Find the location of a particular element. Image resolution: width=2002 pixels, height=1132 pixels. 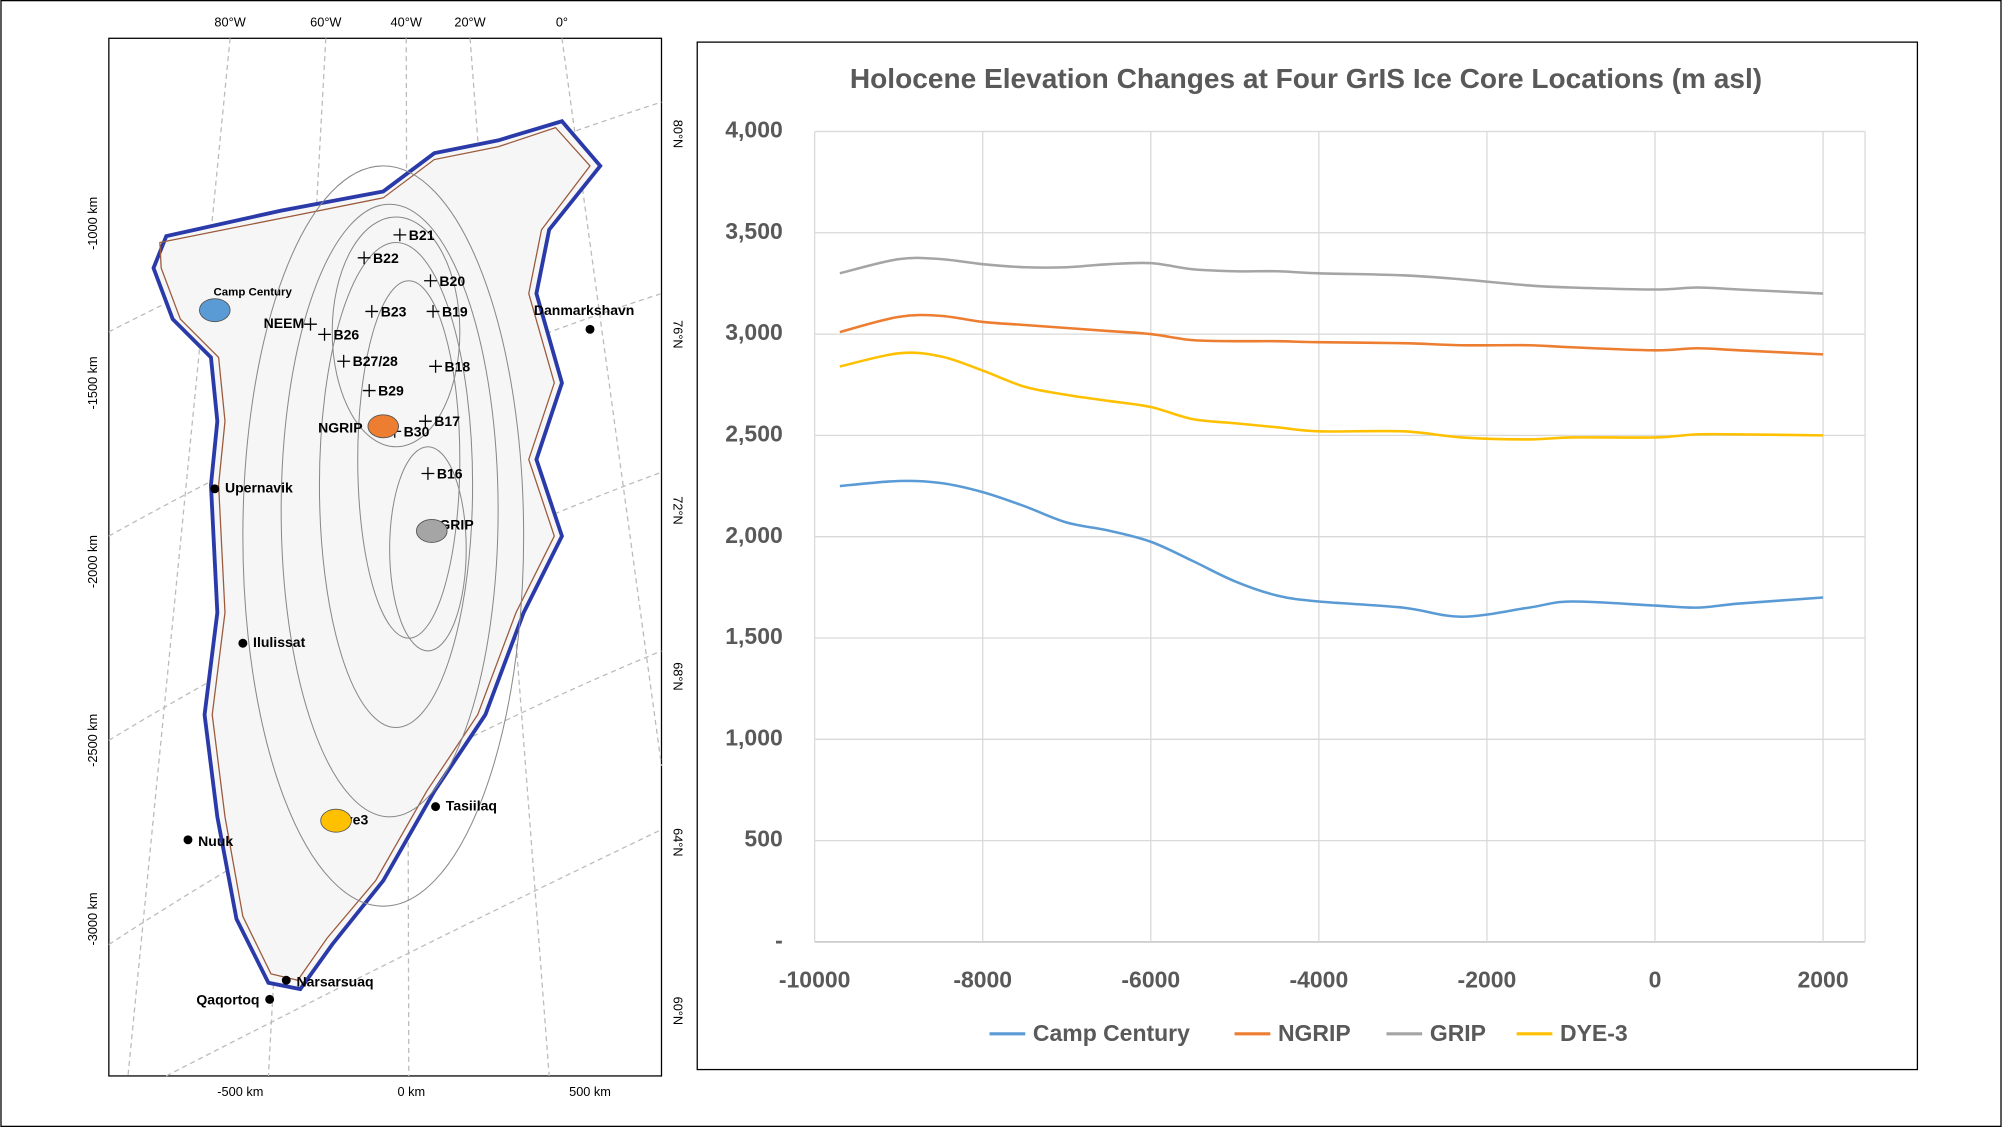

latitude-label: 60°N is located at coordinates (677, 1011).